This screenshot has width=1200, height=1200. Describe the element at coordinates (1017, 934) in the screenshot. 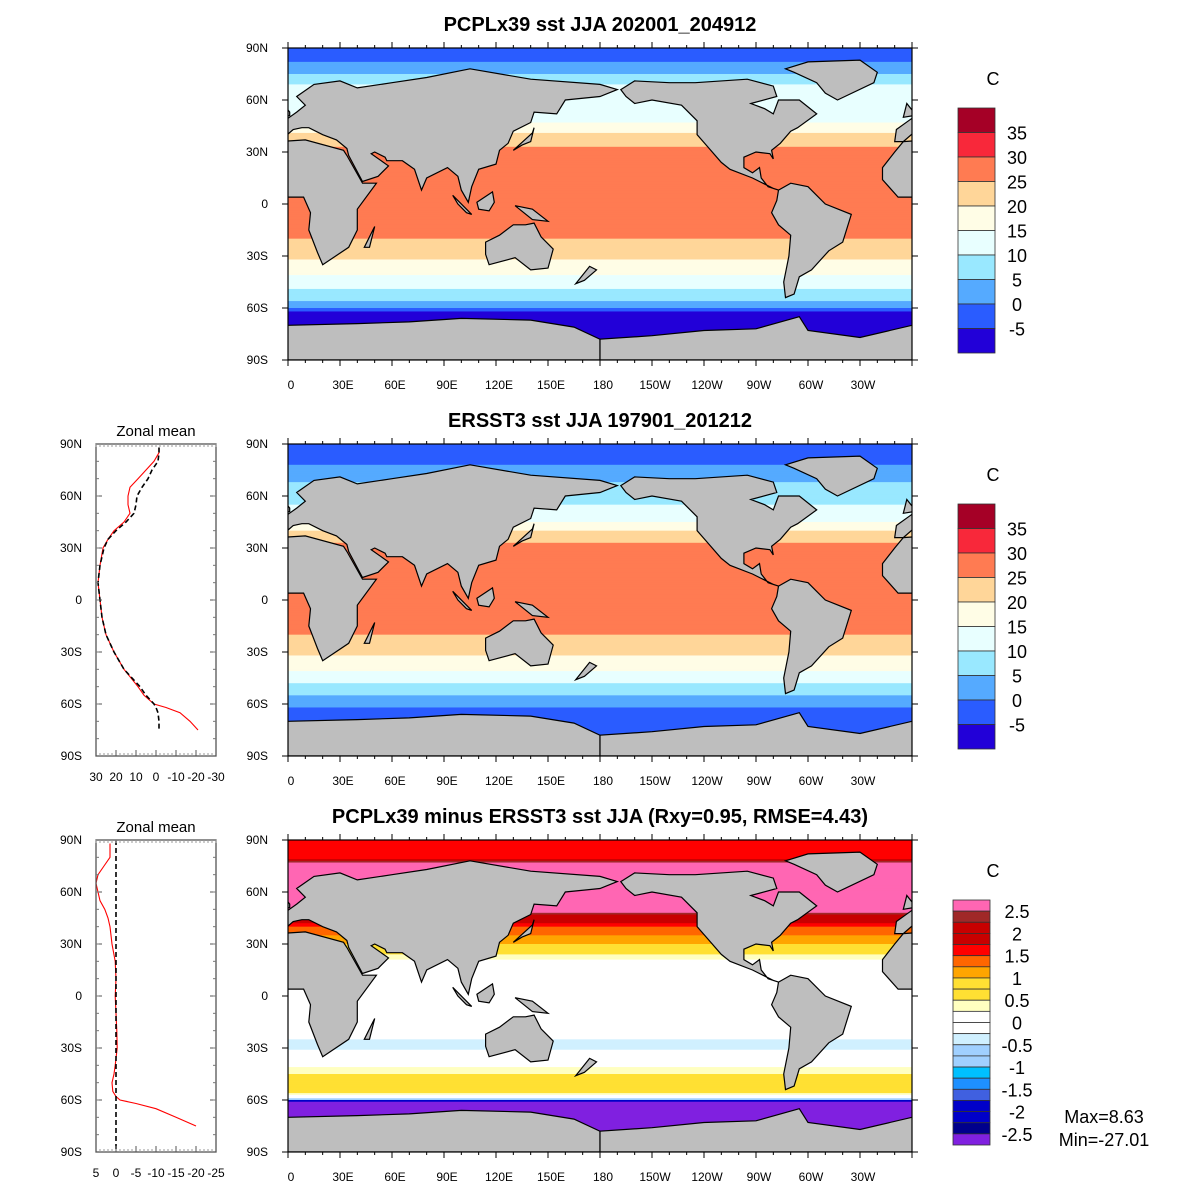

I see `colorbar-label: 2` at that location.